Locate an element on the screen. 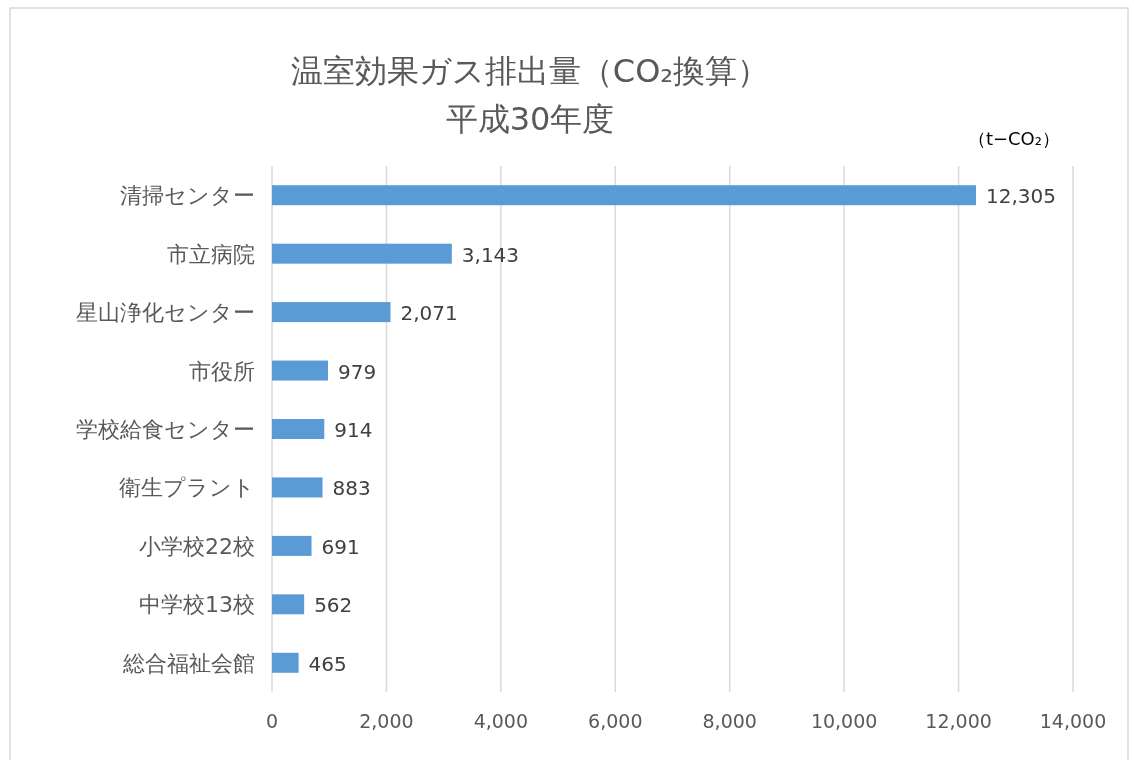  y-tick-label: 清掃センター is located at coordinates (187, 196).